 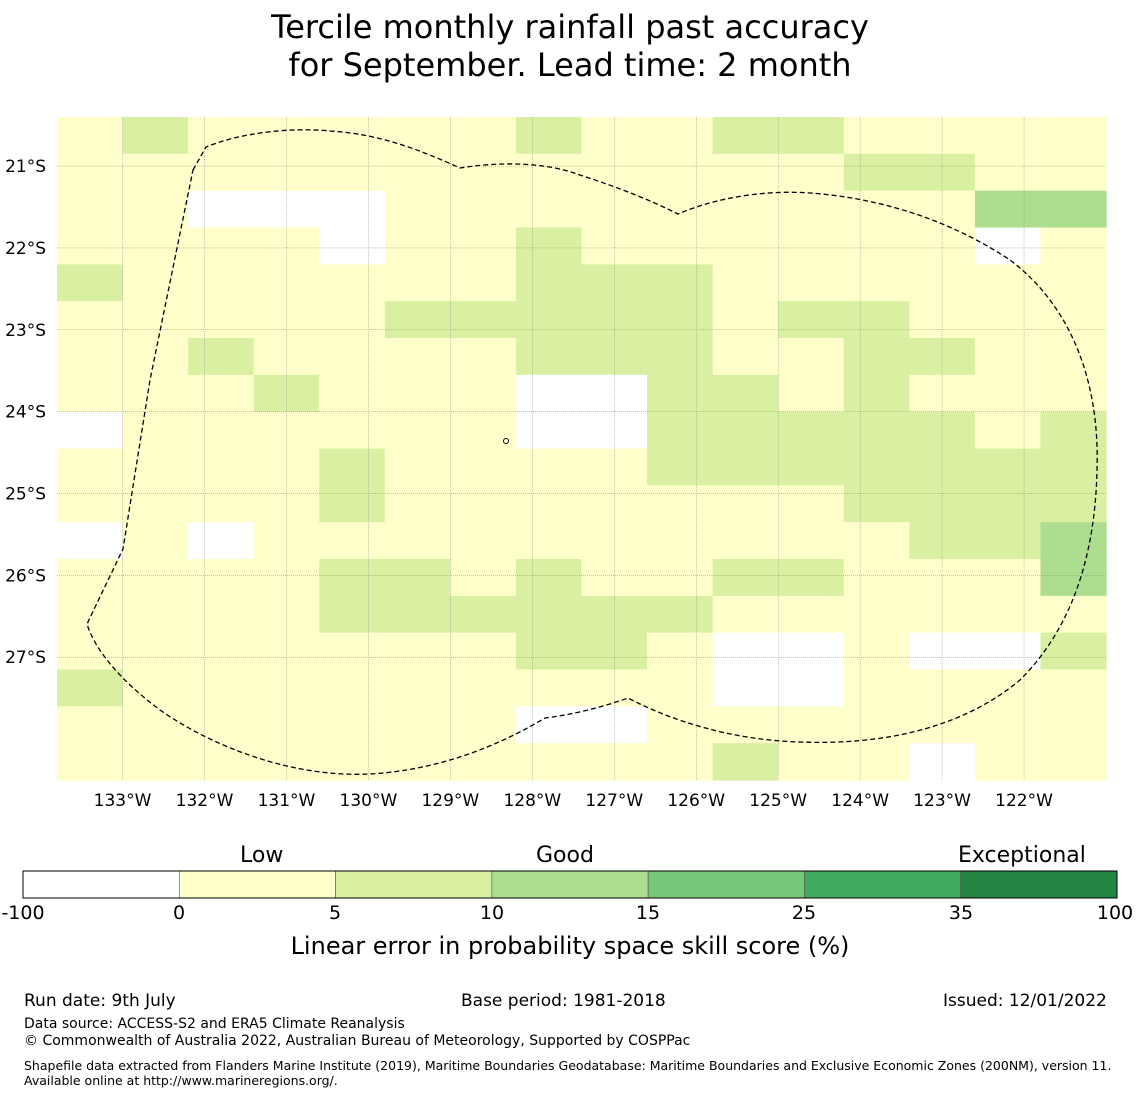 What do you see at coordinates (726, 884) in the screenshot?
I see `colorbar-segment` at bounding box center [726, 884].